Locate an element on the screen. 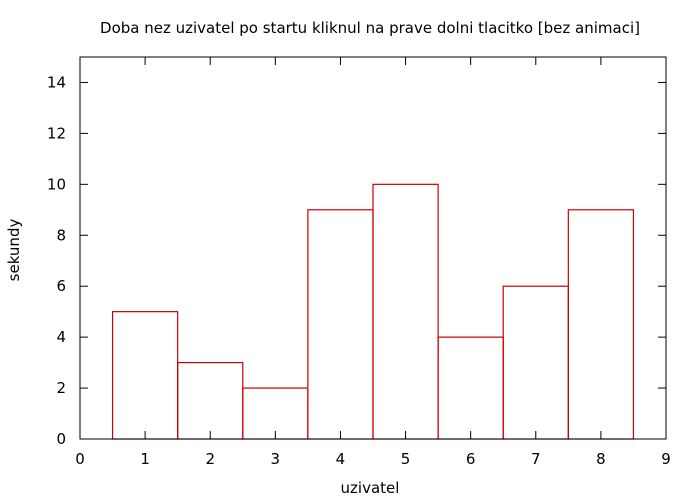  x-tick-label-5: 5 is located at coordinates (406, 459).